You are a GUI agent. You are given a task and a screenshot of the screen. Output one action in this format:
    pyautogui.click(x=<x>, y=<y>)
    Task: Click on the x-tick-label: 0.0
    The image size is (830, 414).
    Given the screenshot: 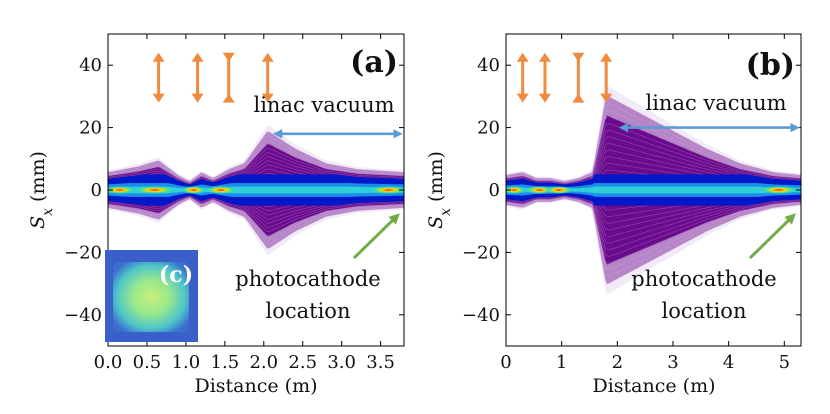 What is the action you would take?
    pyautogui.click(x=108, y=362)
    